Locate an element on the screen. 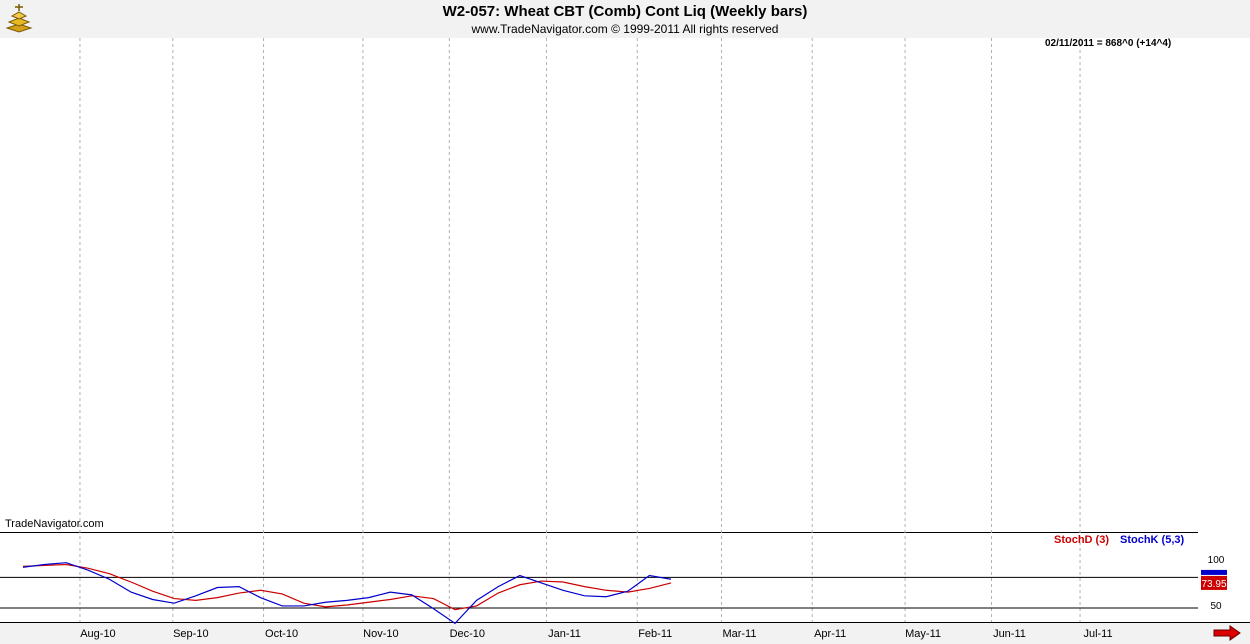  watermark: TradeNavigator.com is located at coordinates (54, 524).